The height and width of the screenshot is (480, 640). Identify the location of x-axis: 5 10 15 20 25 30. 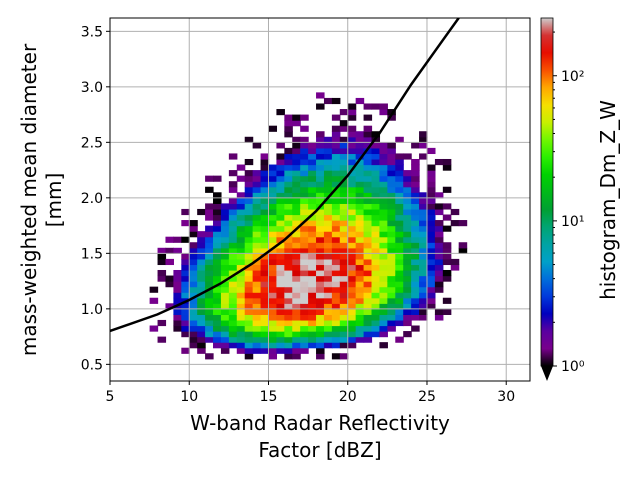
(310, 393).